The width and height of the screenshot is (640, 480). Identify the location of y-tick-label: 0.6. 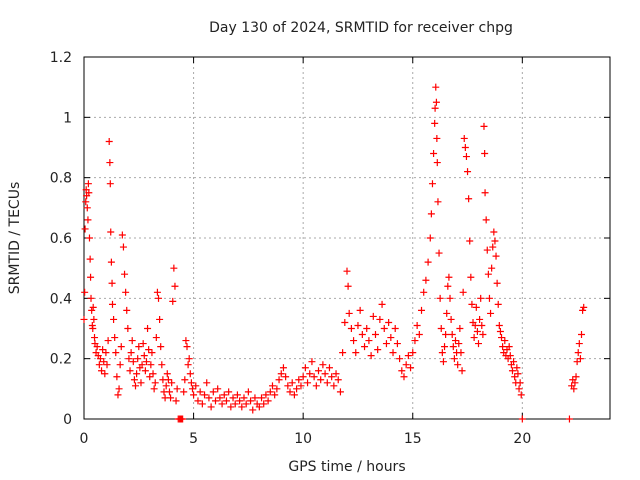
(61, 239).